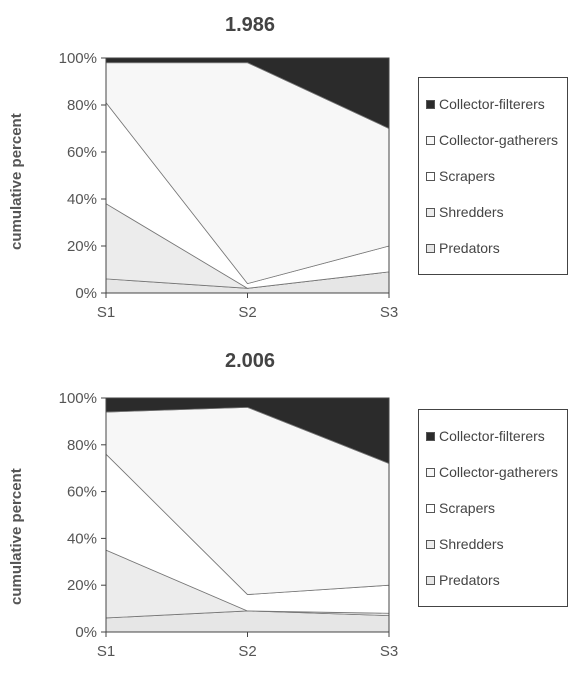 This screenshot has width=568, height=674. What do you see at coordinates (250, 361) in the screenshot?
I see `chart-title: 2.006` at bounding box center [250, 361].